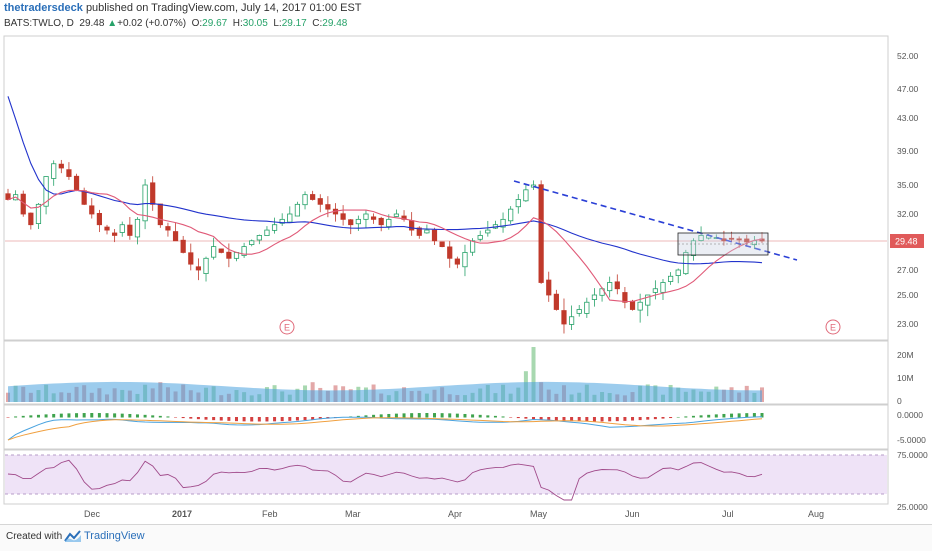 This screenshot has width=932, height=551. What do you see at coordinates (39, 23) in the screenshot?
I see `symbol-label: BATS:TWLO, D` at bounding box center [39, 23].